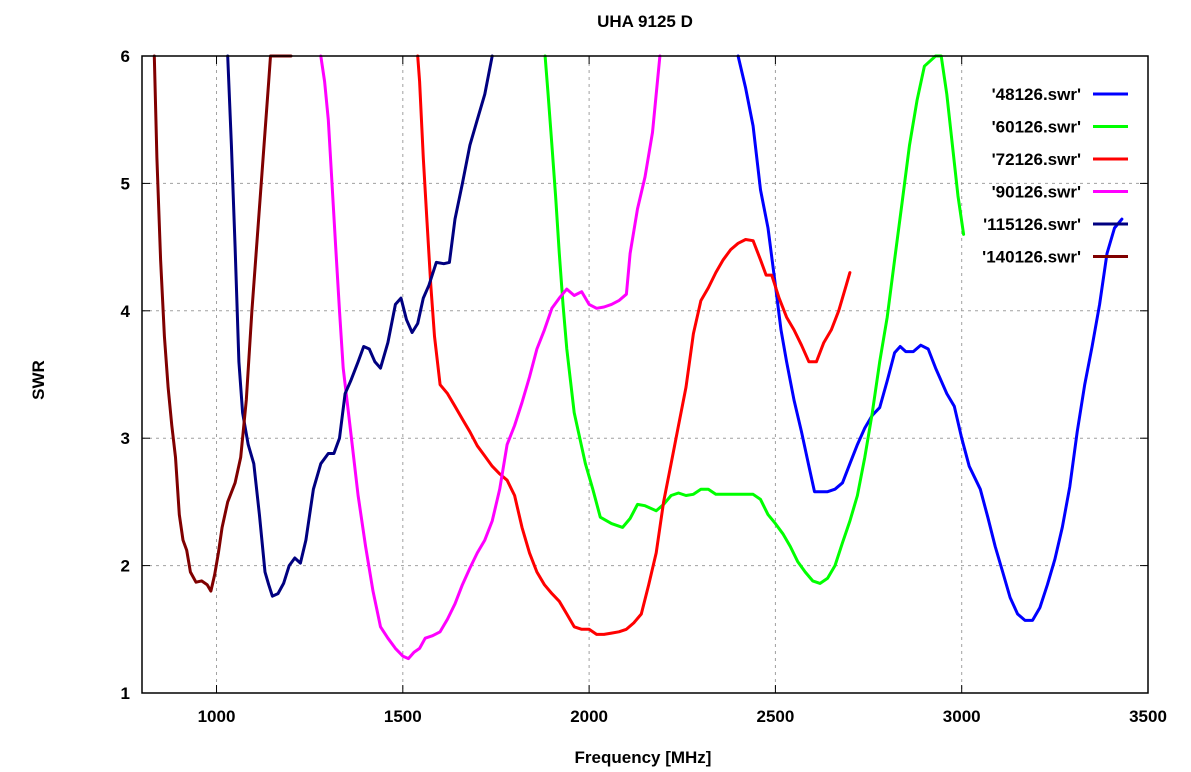 The height and width of the screenshot is (772, 1191). What do you see at coordinates (38, 380) in the screenshot?
I see `y-axis-label: SWR` at bounding box center [38, 380].